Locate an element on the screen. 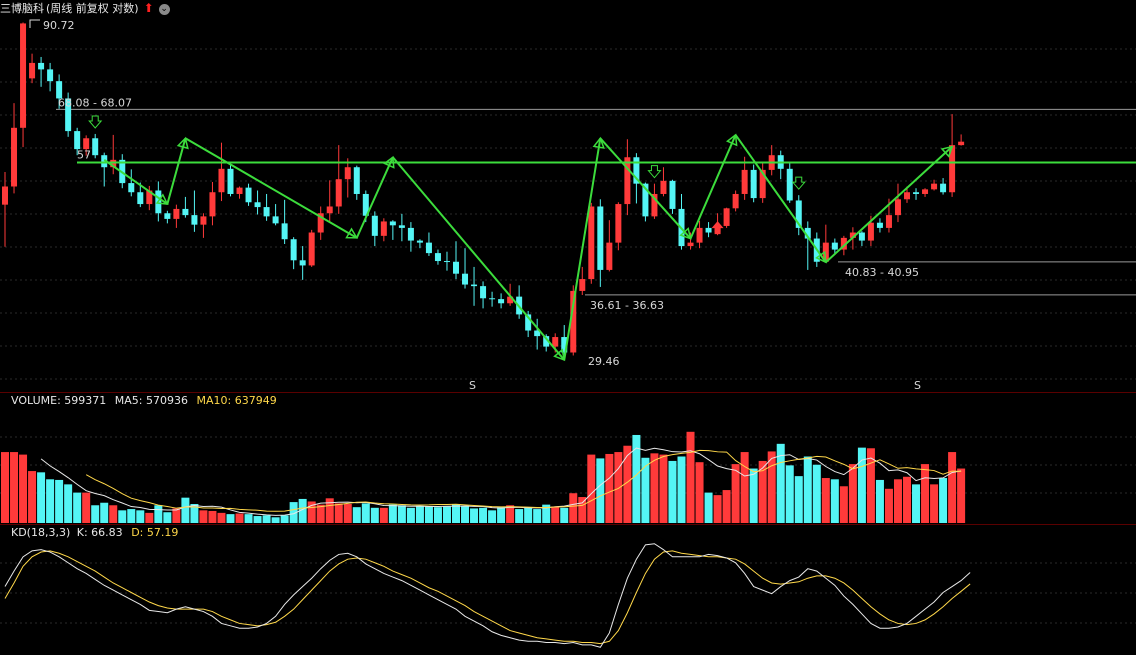 The image size is (1136, 655). kd-k-line is located at coordinates (487, 595).